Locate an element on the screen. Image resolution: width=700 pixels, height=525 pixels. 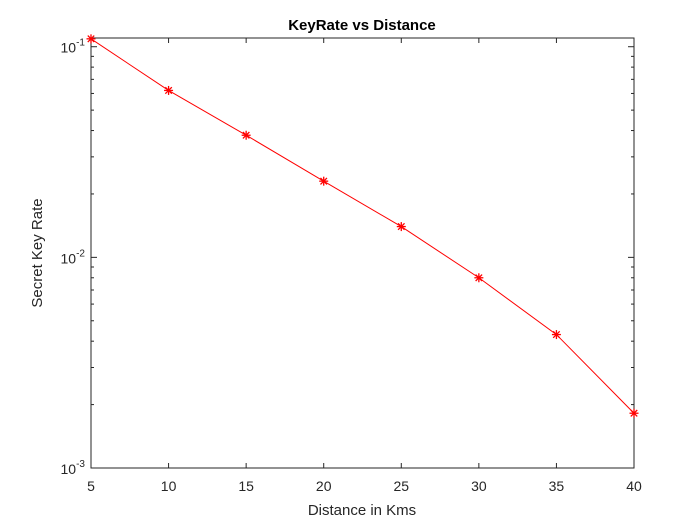
x-axis-label: Distance in Kms is located at coordinates (362, 510).